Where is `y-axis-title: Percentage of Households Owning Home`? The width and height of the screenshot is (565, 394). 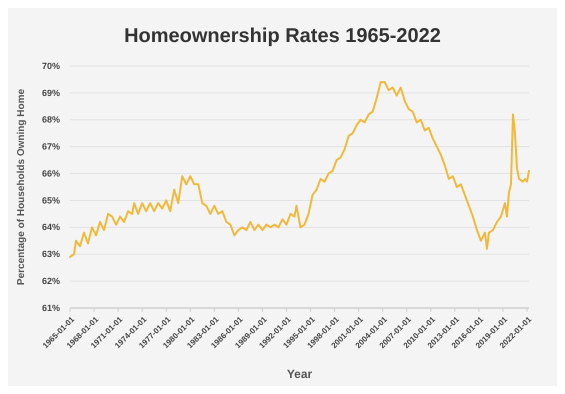
y-axis-title: Percentage of Households Owning Home is located at coordinates (21, 187).